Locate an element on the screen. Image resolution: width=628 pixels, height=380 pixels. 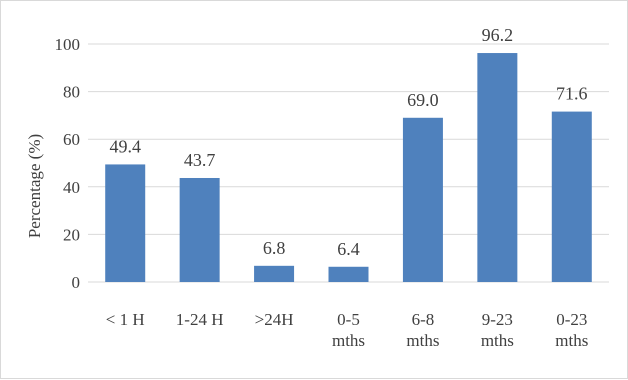
y-tick-label: 60 is located at coordinates (71, 139).